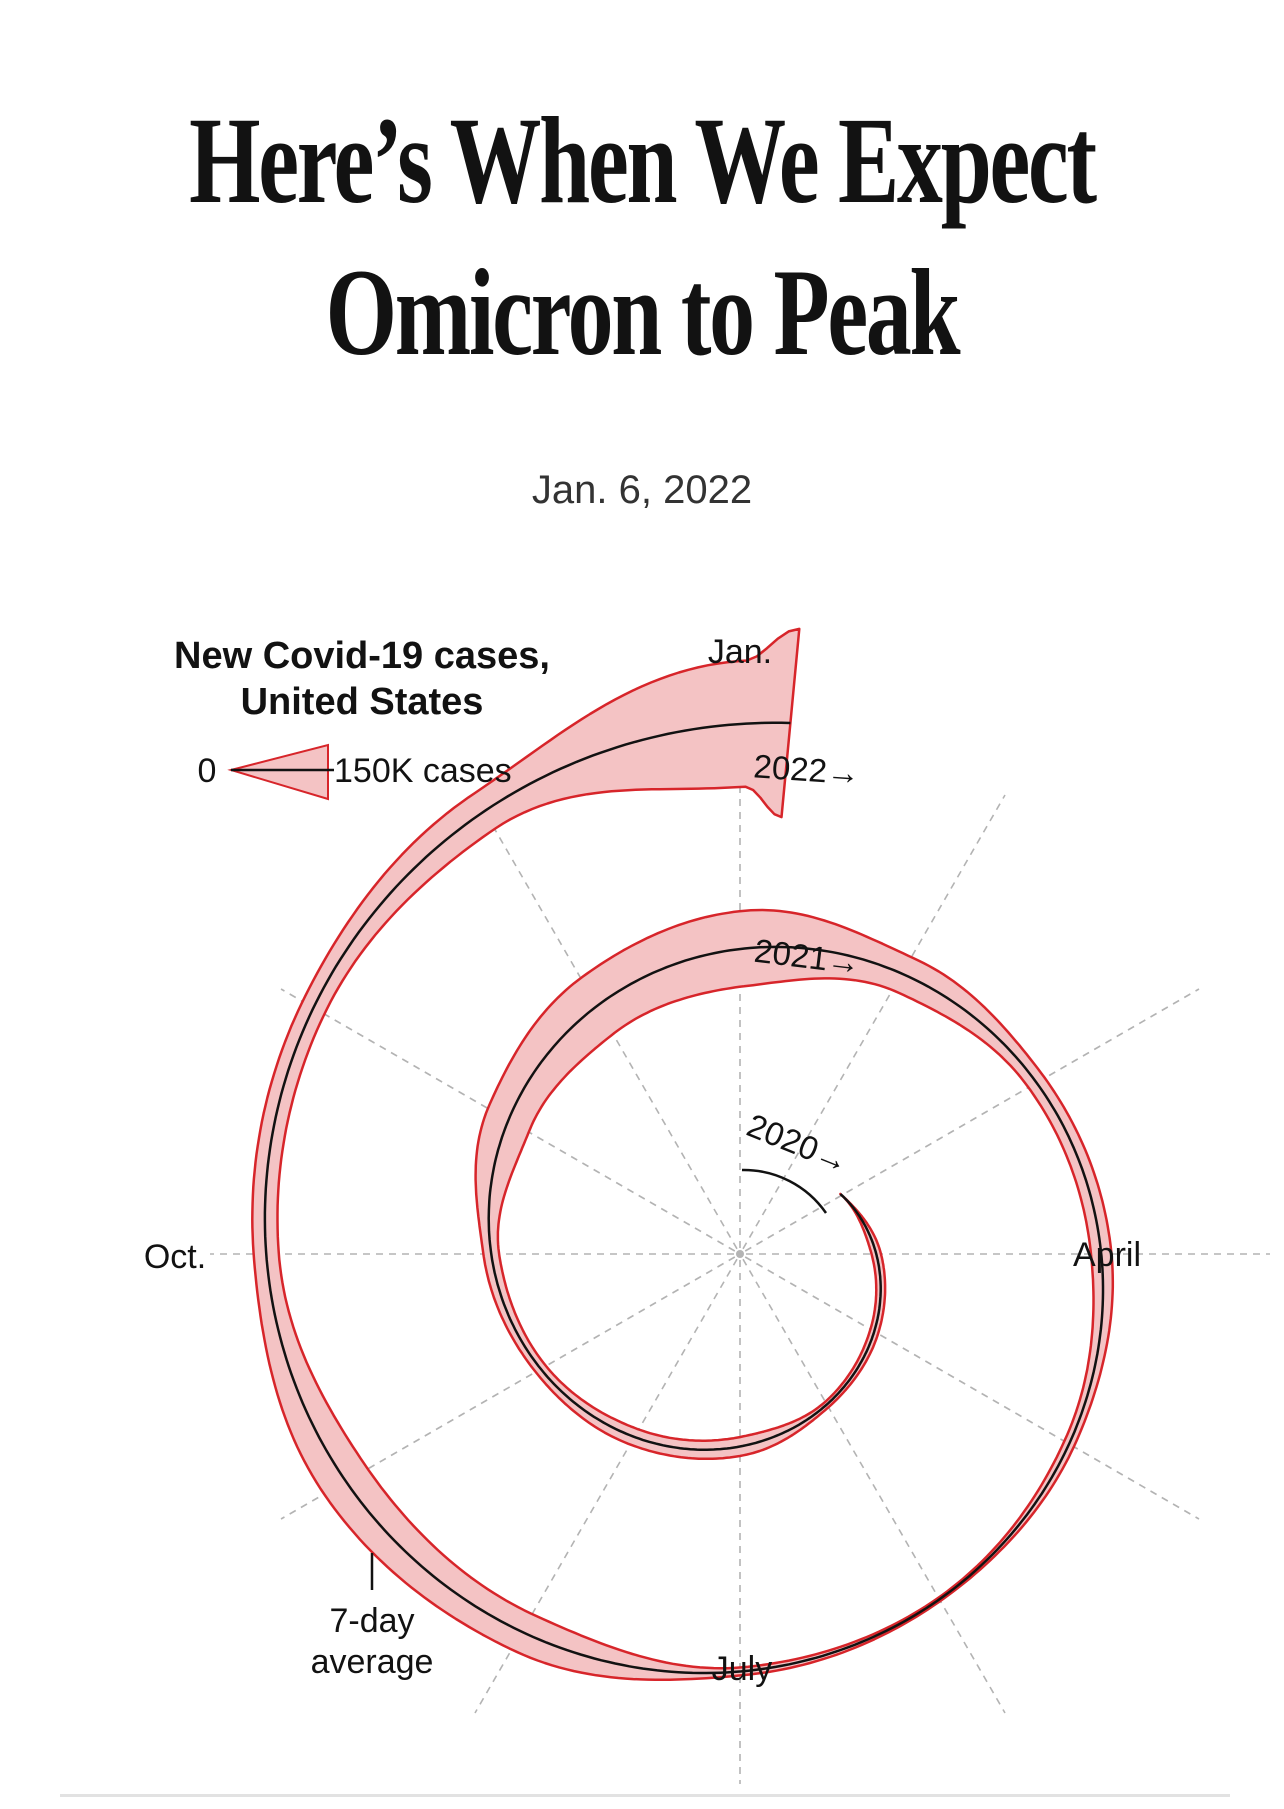  What do you see at coordinates (643, 312) in the screenshot?
I see `headline-line-2: Omicron to Peak` at bounding box center [643, 312].